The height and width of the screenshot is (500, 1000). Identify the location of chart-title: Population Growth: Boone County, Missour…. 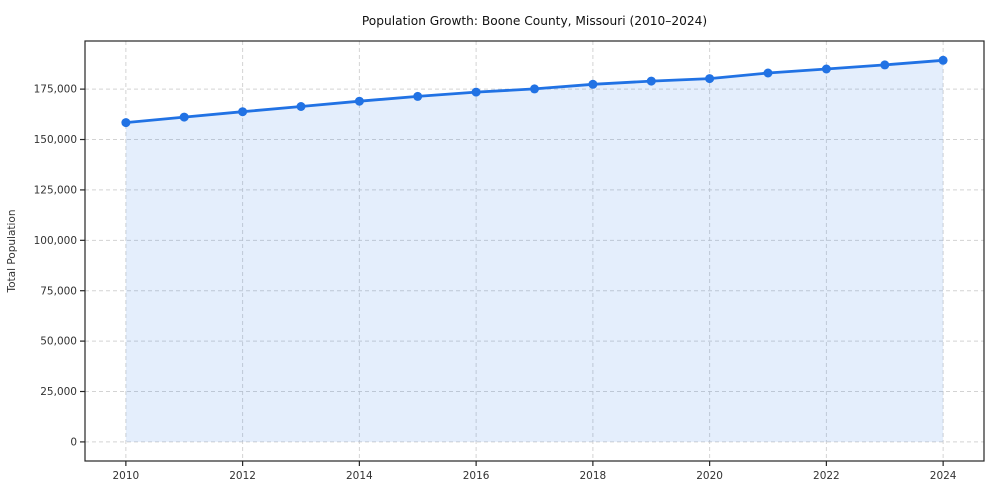
(534, 21).